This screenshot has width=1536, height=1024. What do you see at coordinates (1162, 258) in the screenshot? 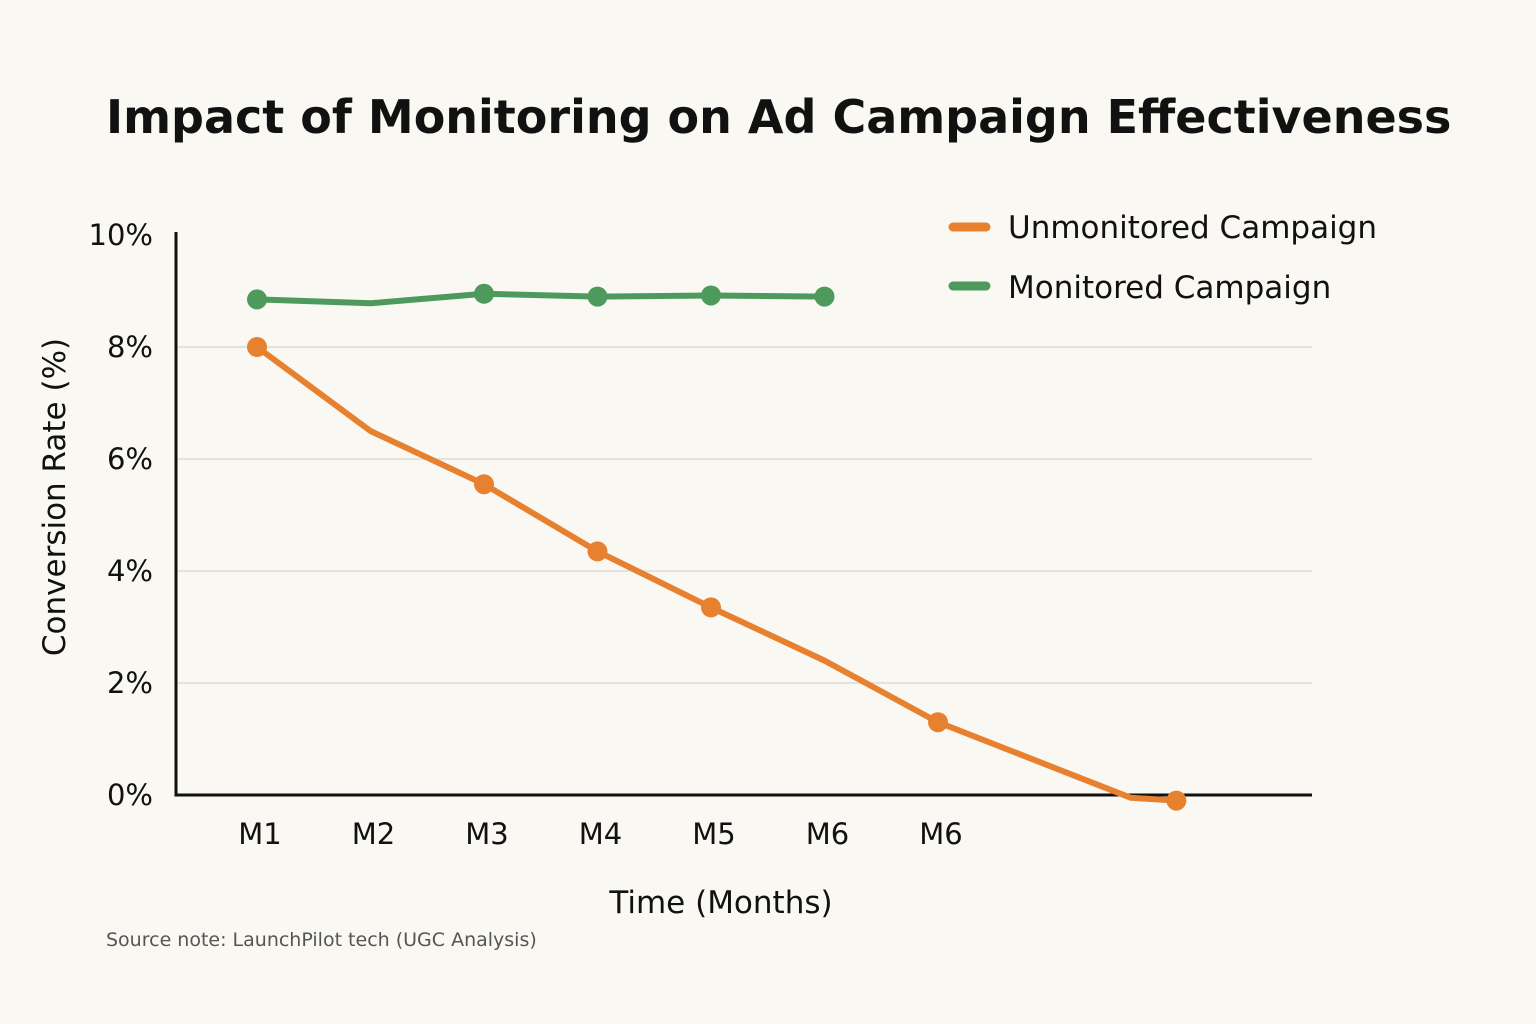
I see `legend: Unmonitored Campaign Monitored Campaign` at bounding box center [1162, 258].